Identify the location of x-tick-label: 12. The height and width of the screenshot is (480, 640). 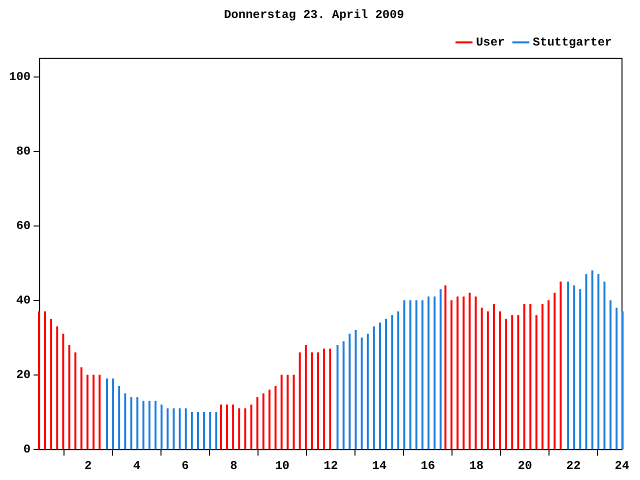
(331, 465).